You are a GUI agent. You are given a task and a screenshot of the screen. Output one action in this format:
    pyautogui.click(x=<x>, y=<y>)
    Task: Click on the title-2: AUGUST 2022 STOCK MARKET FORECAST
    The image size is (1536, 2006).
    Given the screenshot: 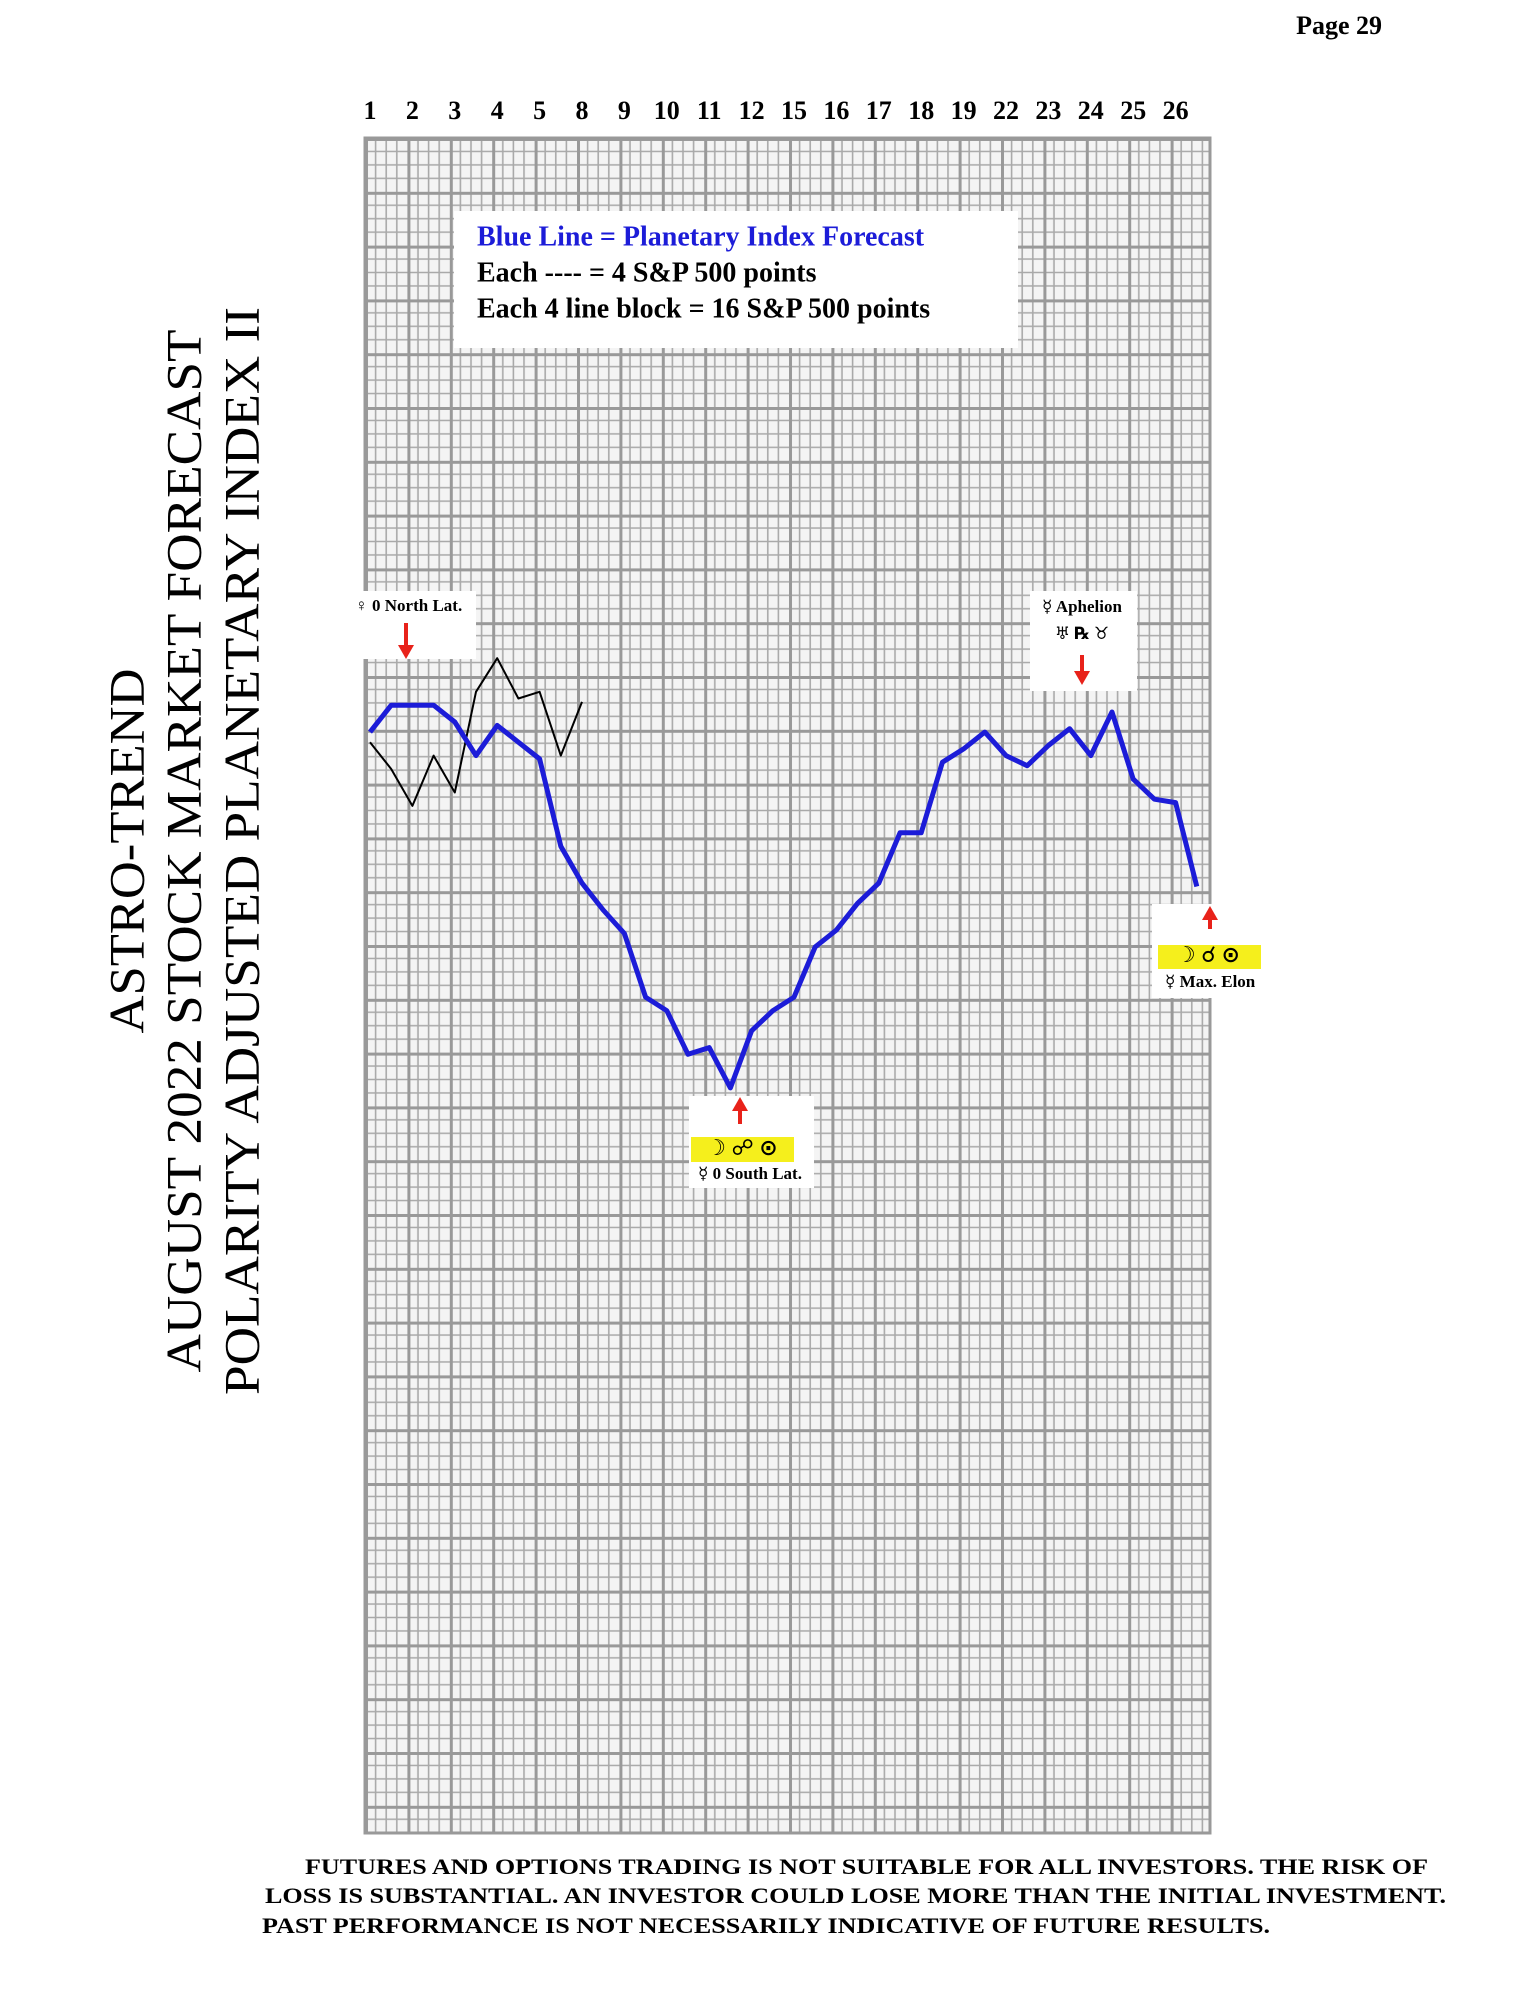 What is the action you would take?
    pyautogui.click(x=183, y=851)
    